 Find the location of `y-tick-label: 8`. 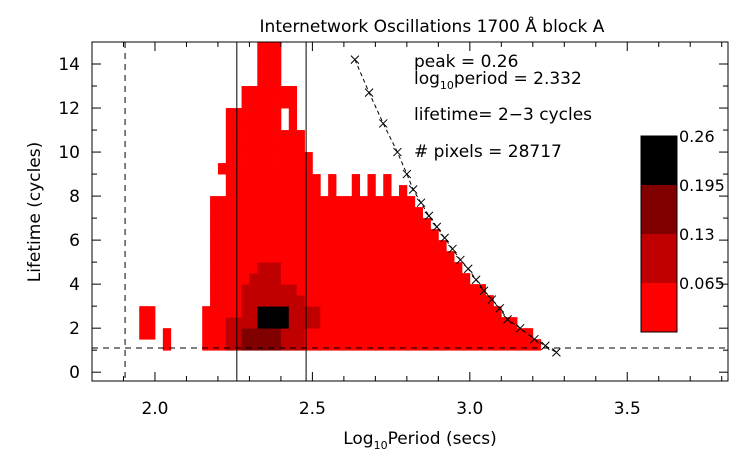

y-tick-label: 8 is located at coordinates (74, 197).